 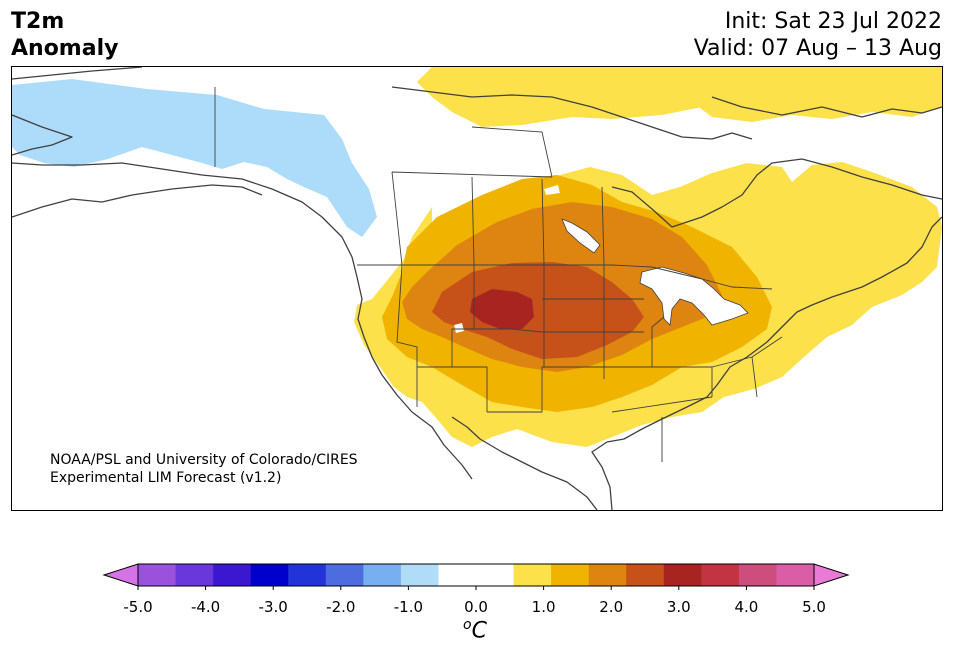 What do you see at coordinates (459, 328) in the screenshot?
I see `great-salt-lake` at bounding box center [459, 328].